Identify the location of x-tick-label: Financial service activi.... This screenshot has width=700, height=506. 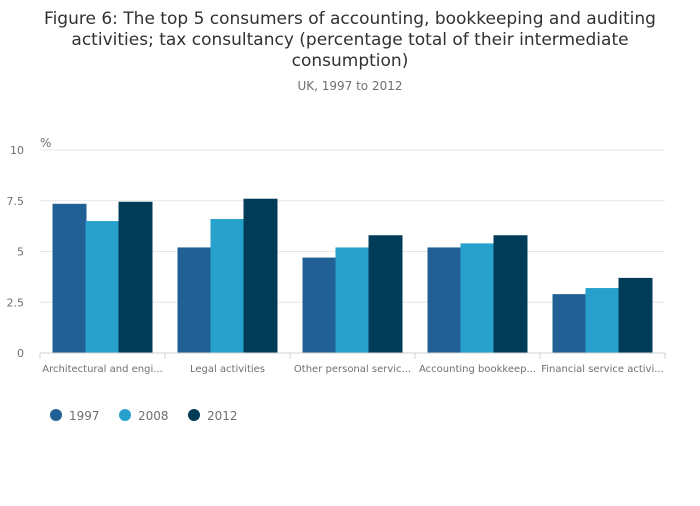
(602, 369).